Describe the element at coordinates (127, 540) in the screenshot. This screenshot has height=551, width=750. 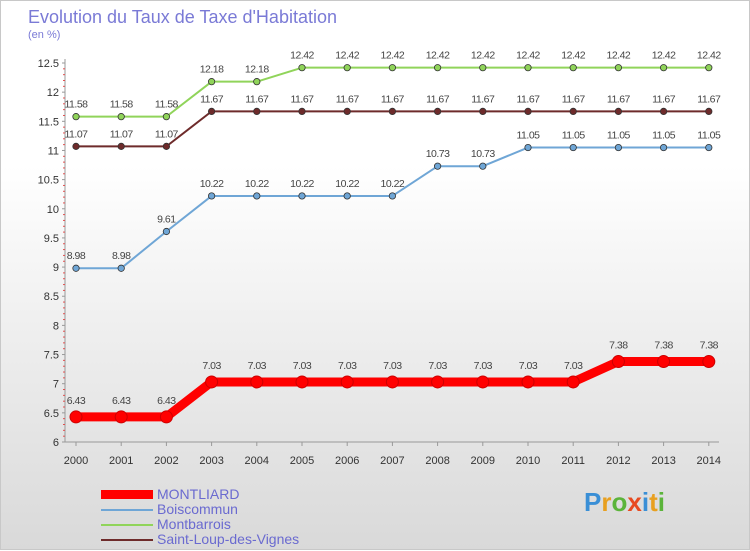
I see `legend-swatch-saint-loup-des-vignes` at that location.